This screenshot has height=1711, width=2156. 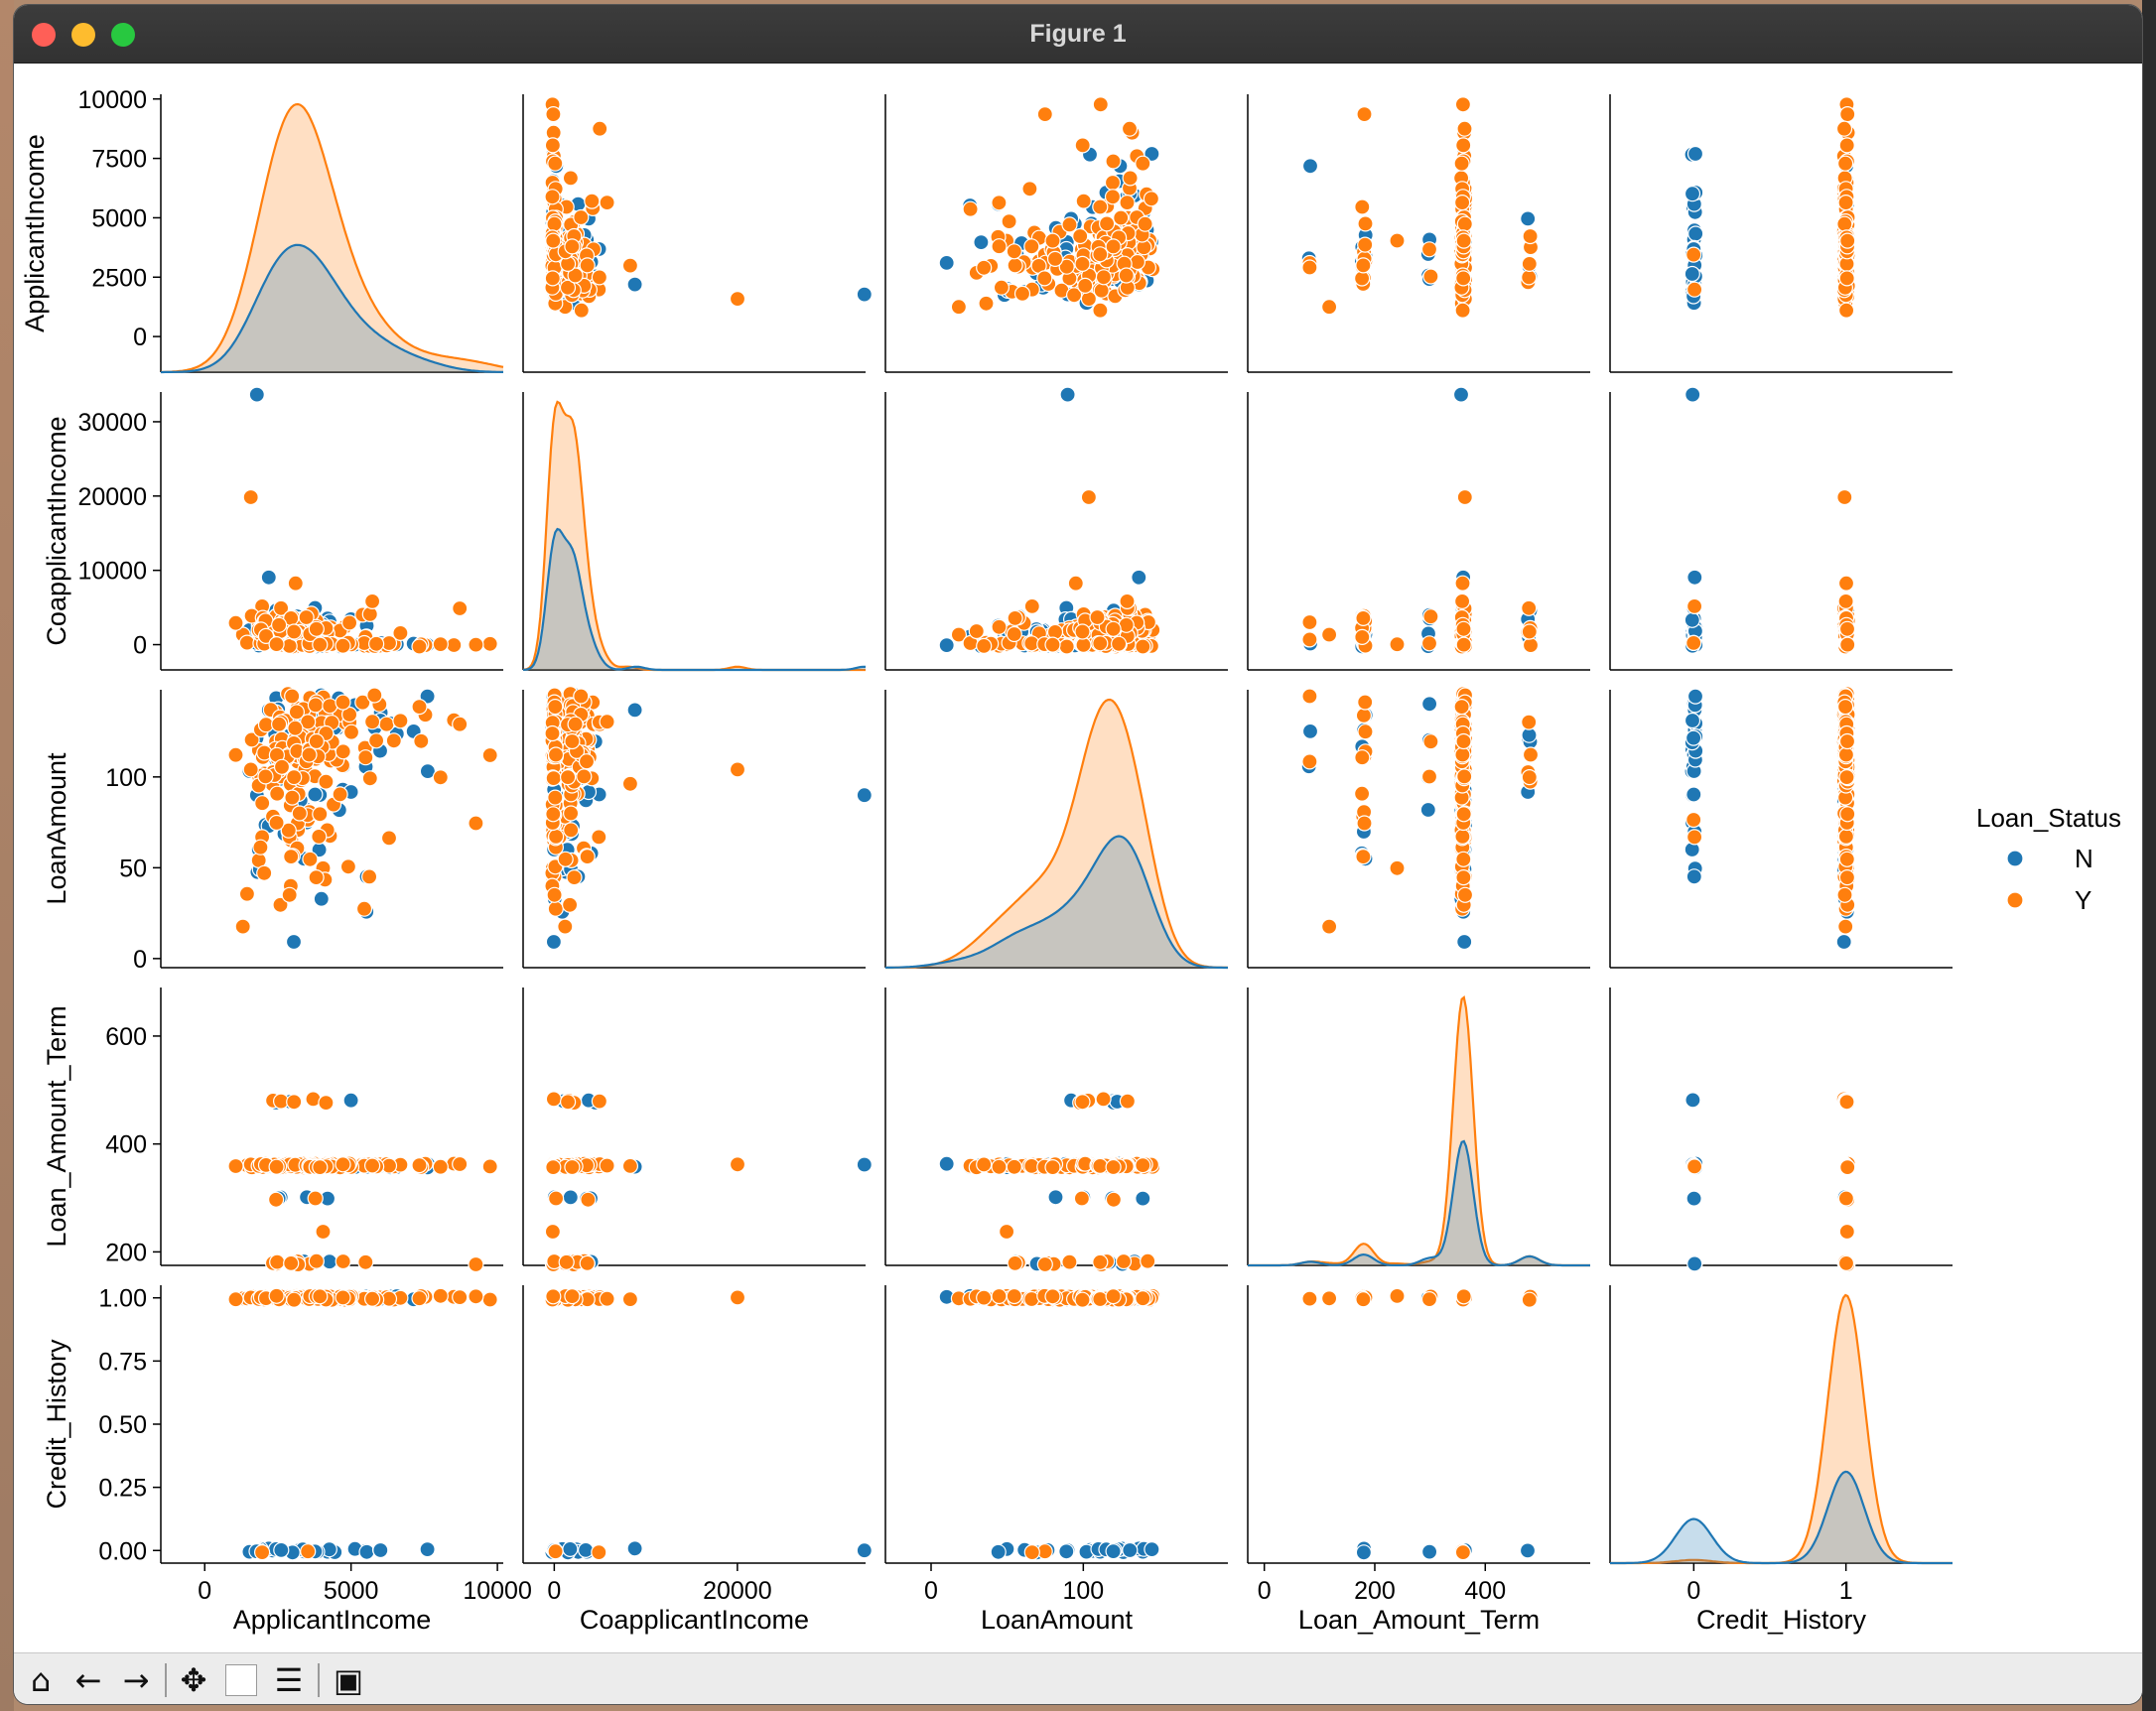 What do you see at coordinates (554, 1591) in the screenshot?
I see `x-tick-label: 0` at bounding box center [554, 1591].